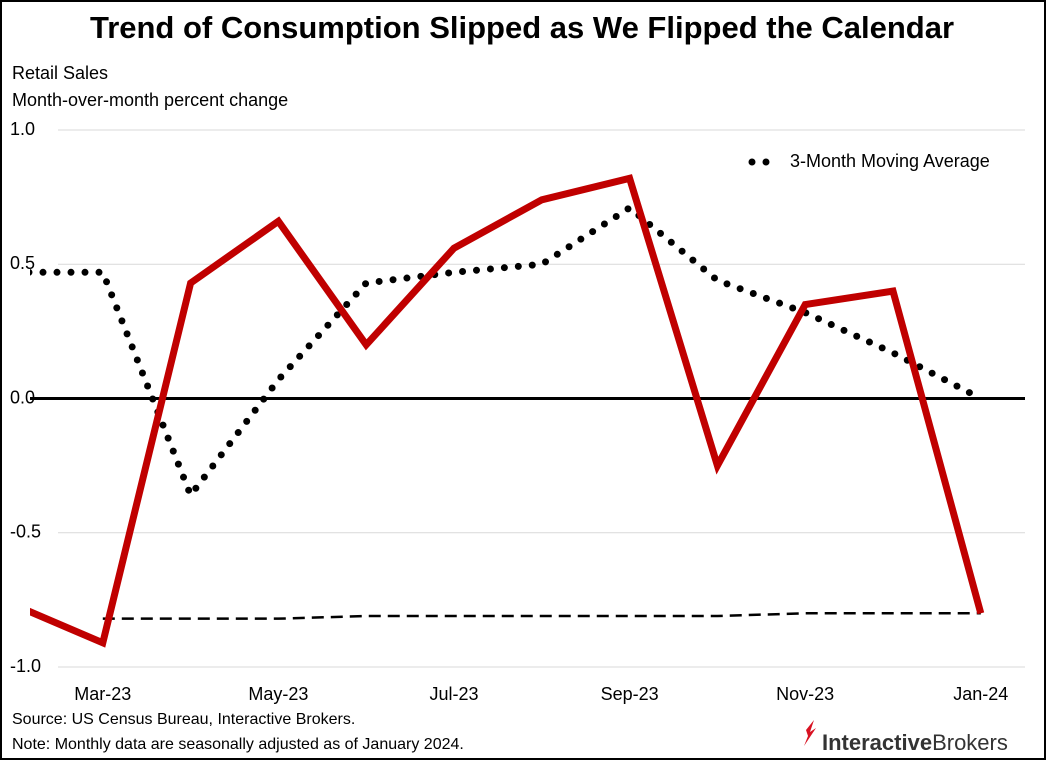  Describe the element at coordinates (630, 694) in the screenshot. I see `x-tick-label: Sep-23` at that location.